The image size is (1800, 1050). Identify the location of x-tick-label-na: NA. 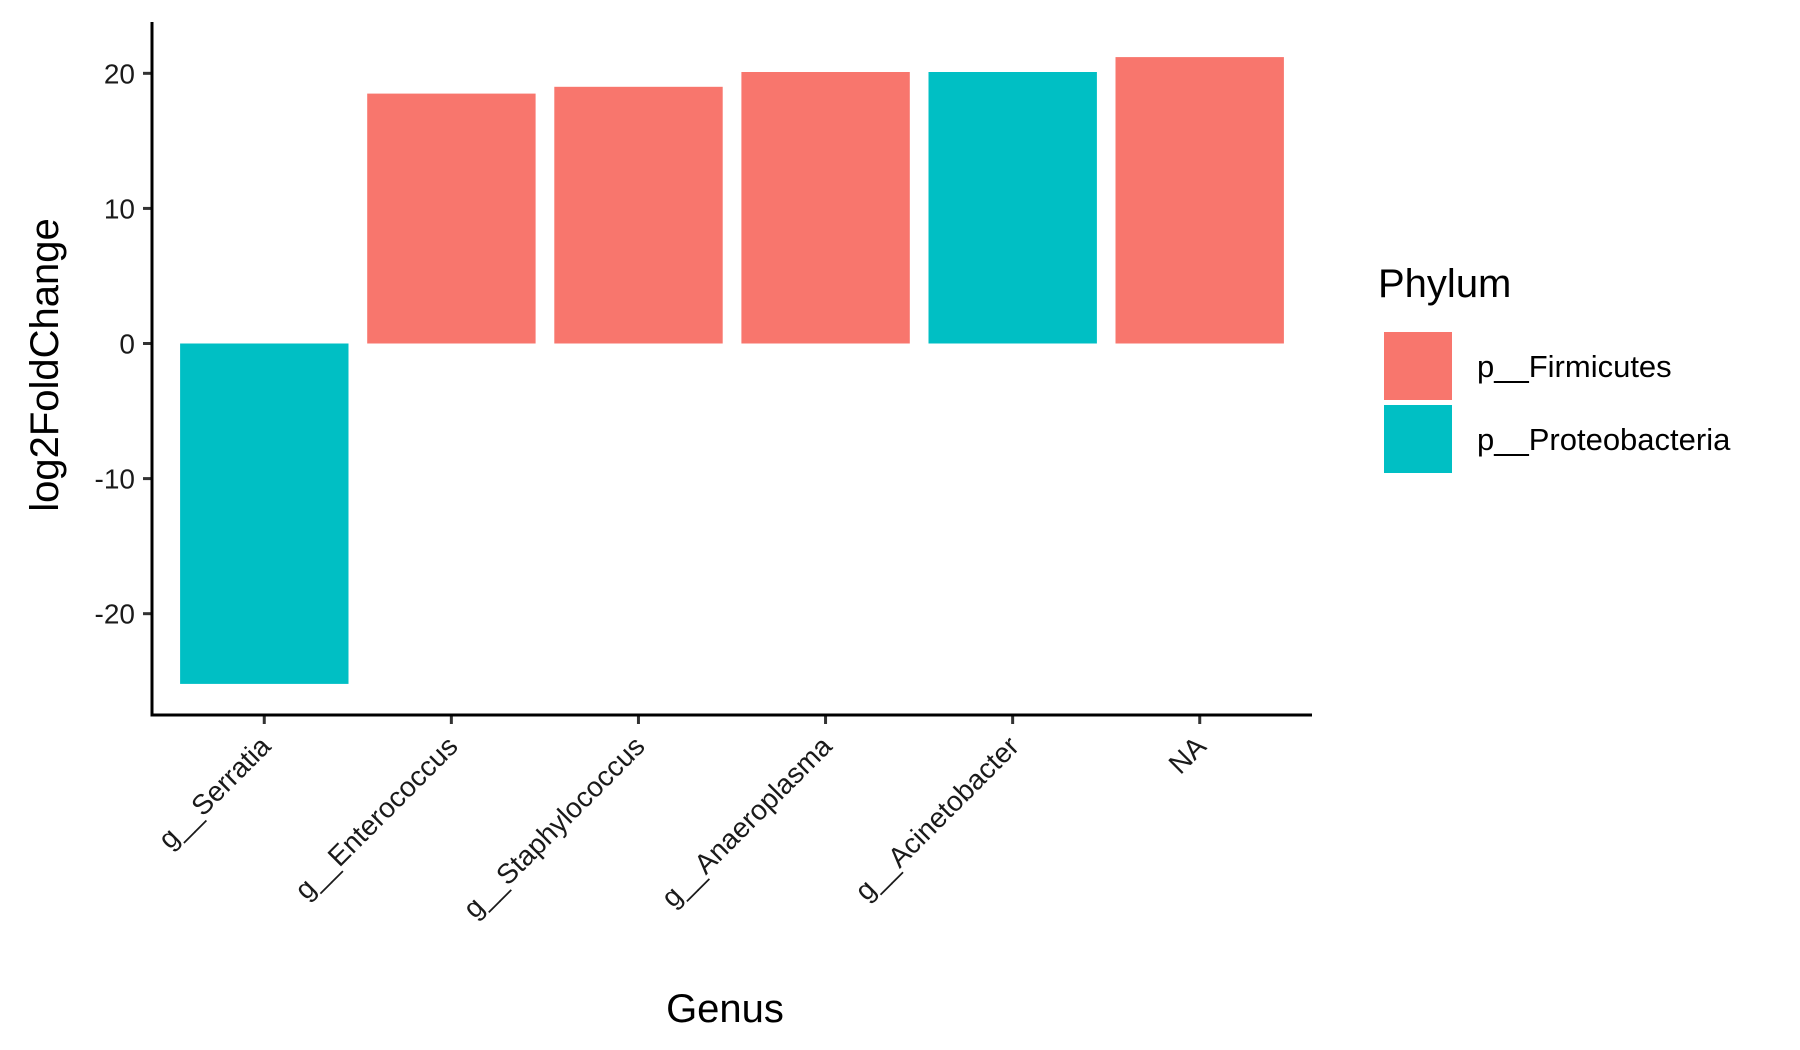
(1188, 755).